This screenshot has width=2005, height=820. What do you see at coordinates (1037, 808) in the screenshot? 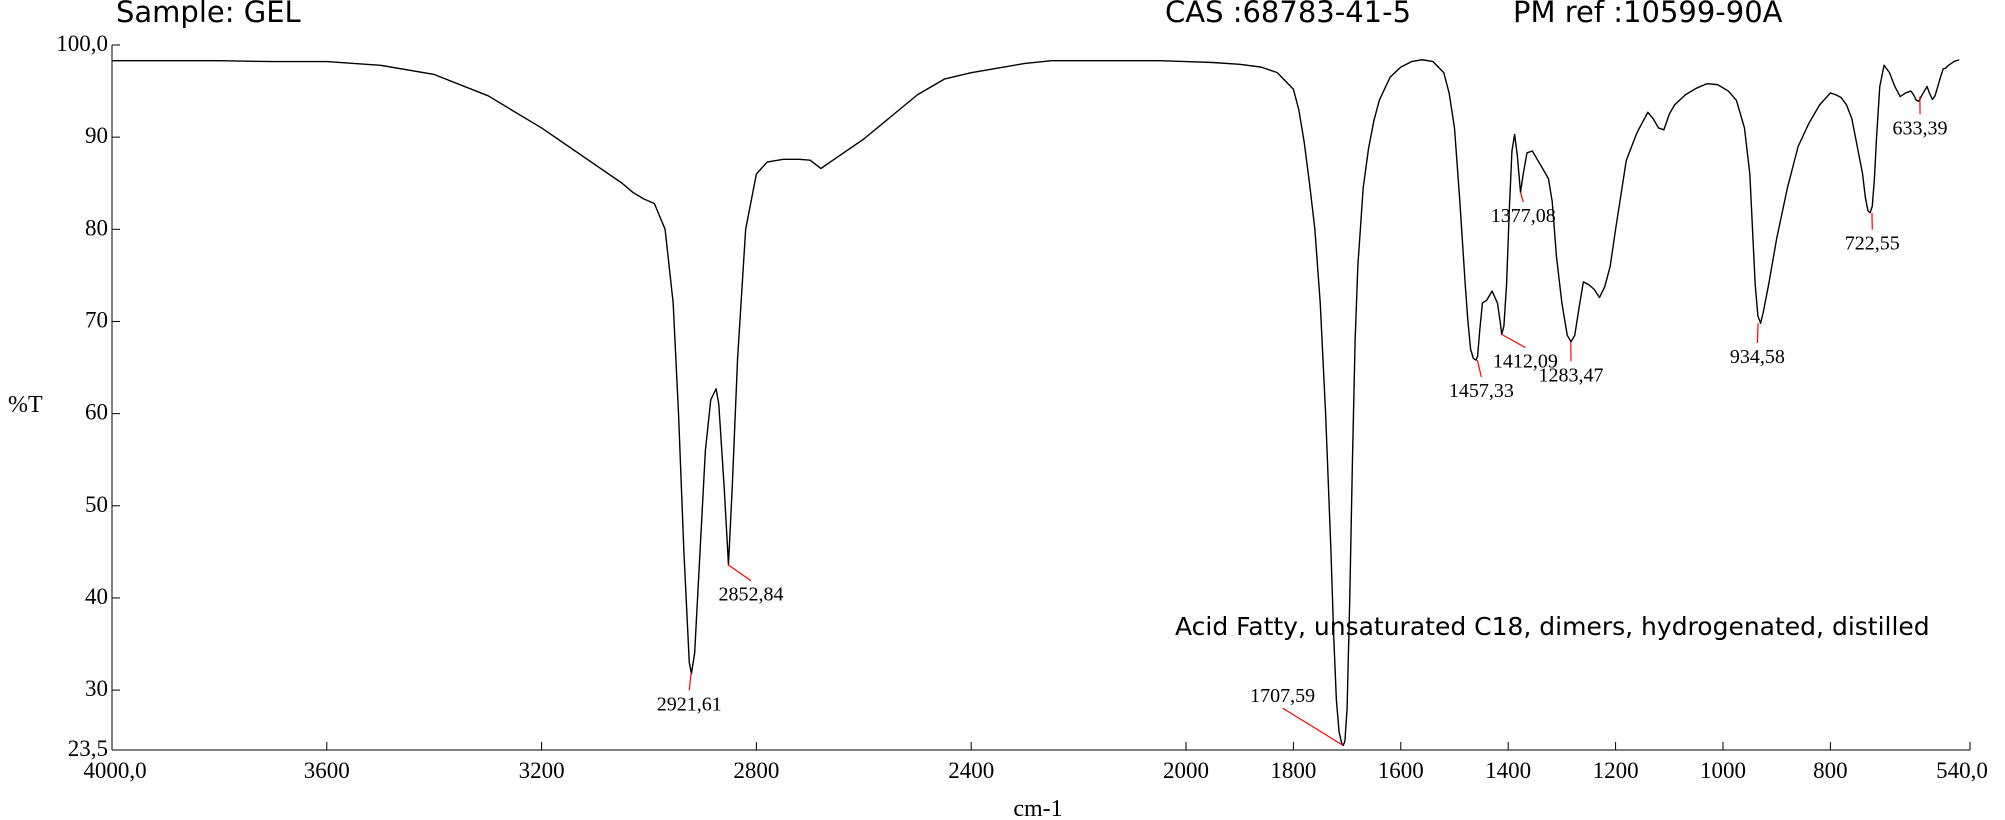
I see `x-axis-label: cm-1` at bounding box center [1037, 808].